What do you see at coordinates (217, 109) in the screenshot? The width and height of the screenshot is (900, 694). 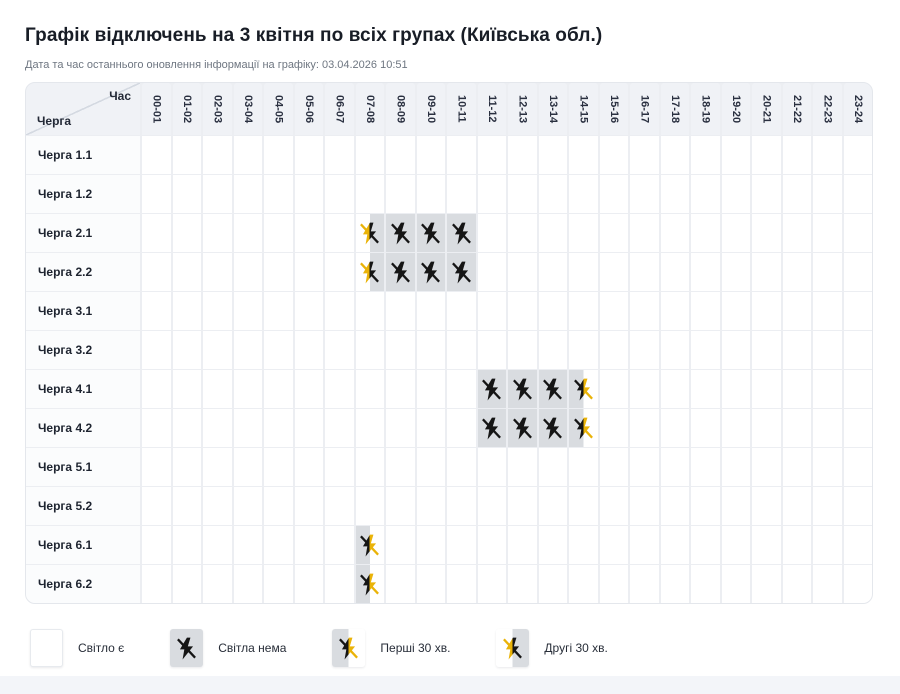 I see `time-header-cell: 02-03` at bounding box center [217, 109].